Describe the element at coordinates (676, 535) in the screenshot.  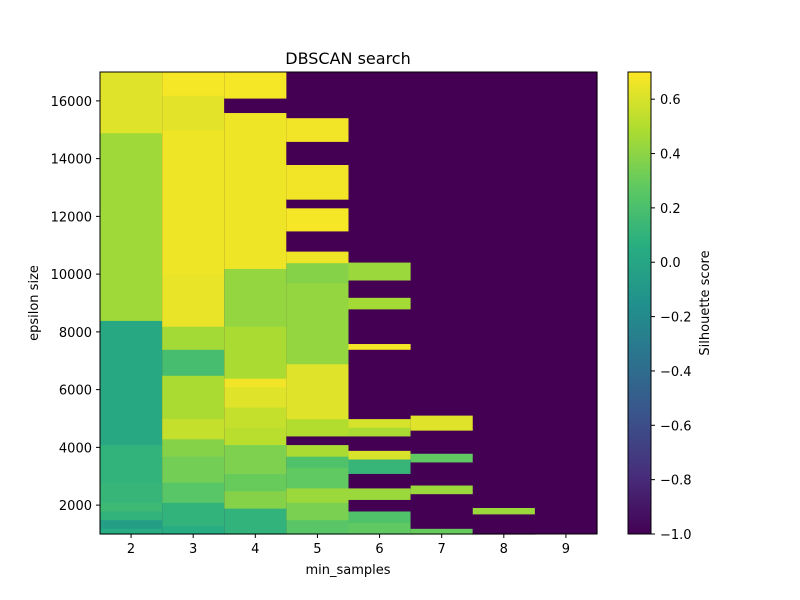
I see `colorbar-tick-label: −1.0` at that location.